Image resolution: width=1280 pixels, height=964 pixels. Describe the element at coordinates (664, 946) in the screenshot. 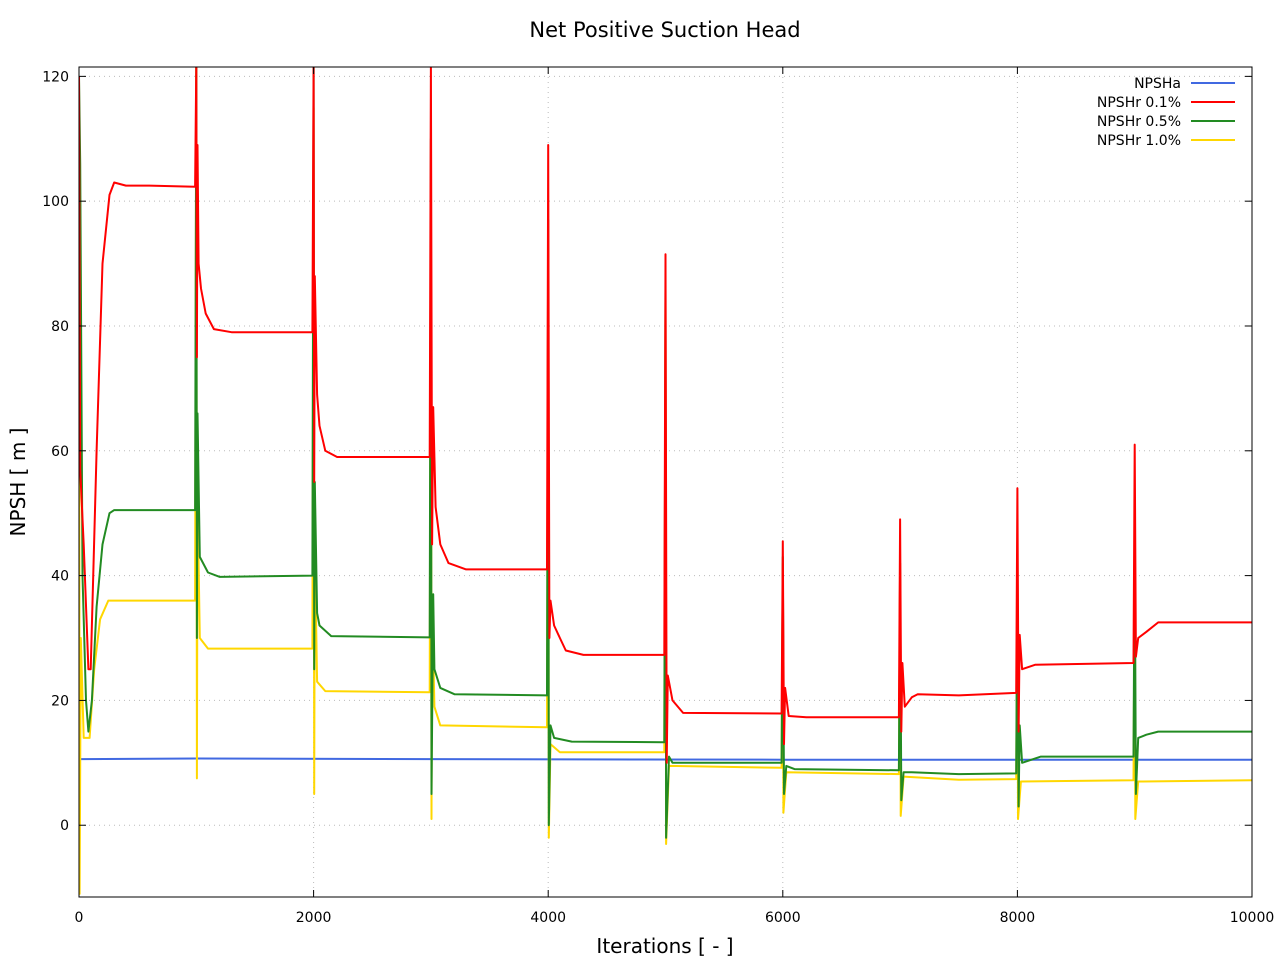

I see `x-axis-label: Iterations [ - ]` at that location.